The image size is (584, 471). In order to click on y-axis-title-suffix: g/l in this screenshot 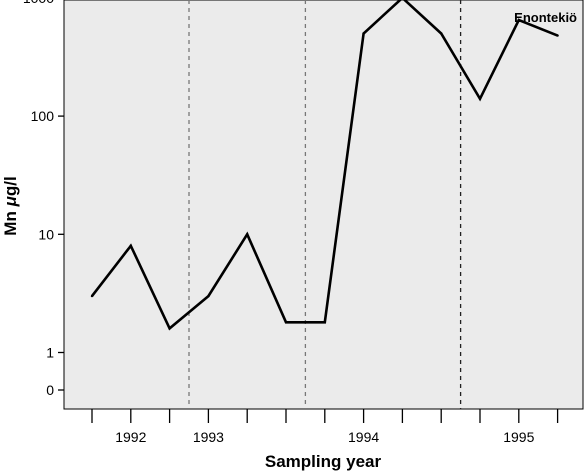, I will do `click(10, 186)`.